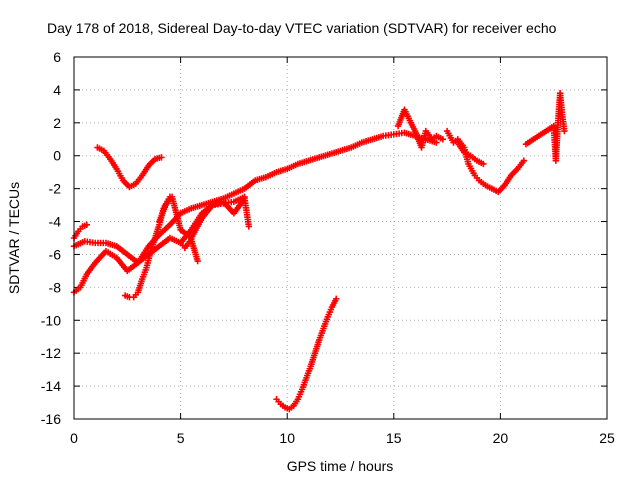  I want to click on y-tick-label: -6, so click(55, 254).